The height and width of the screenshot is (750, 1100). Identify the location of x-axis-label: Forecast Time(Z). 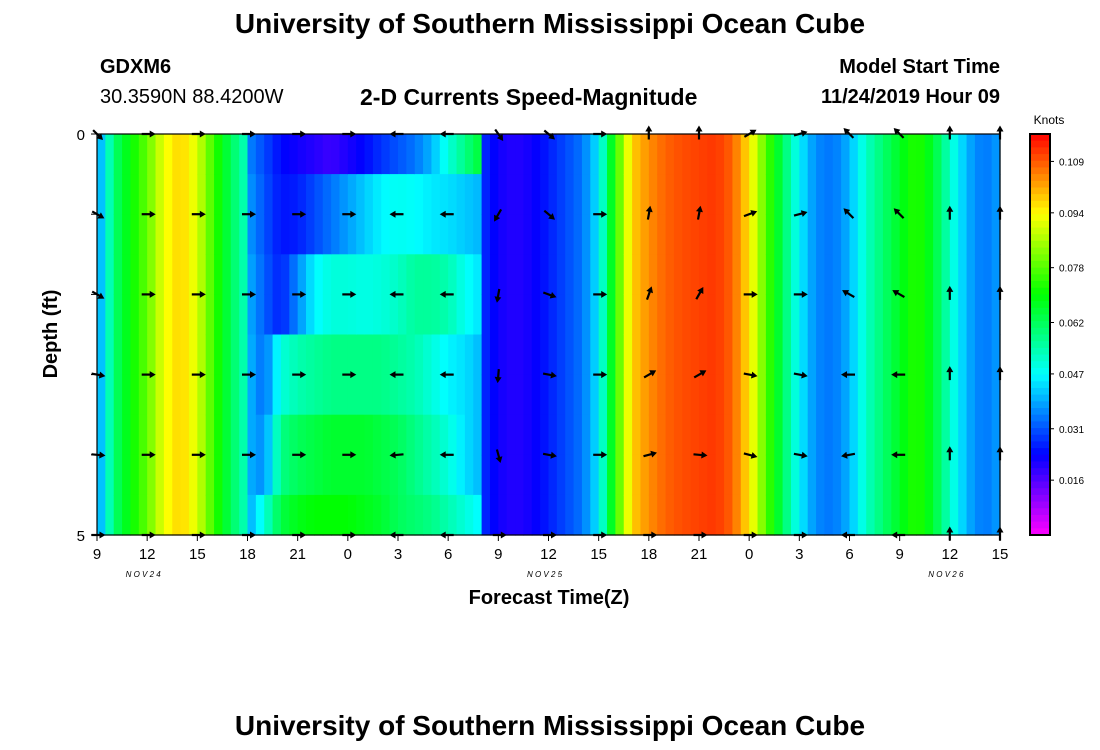
(549, 598).